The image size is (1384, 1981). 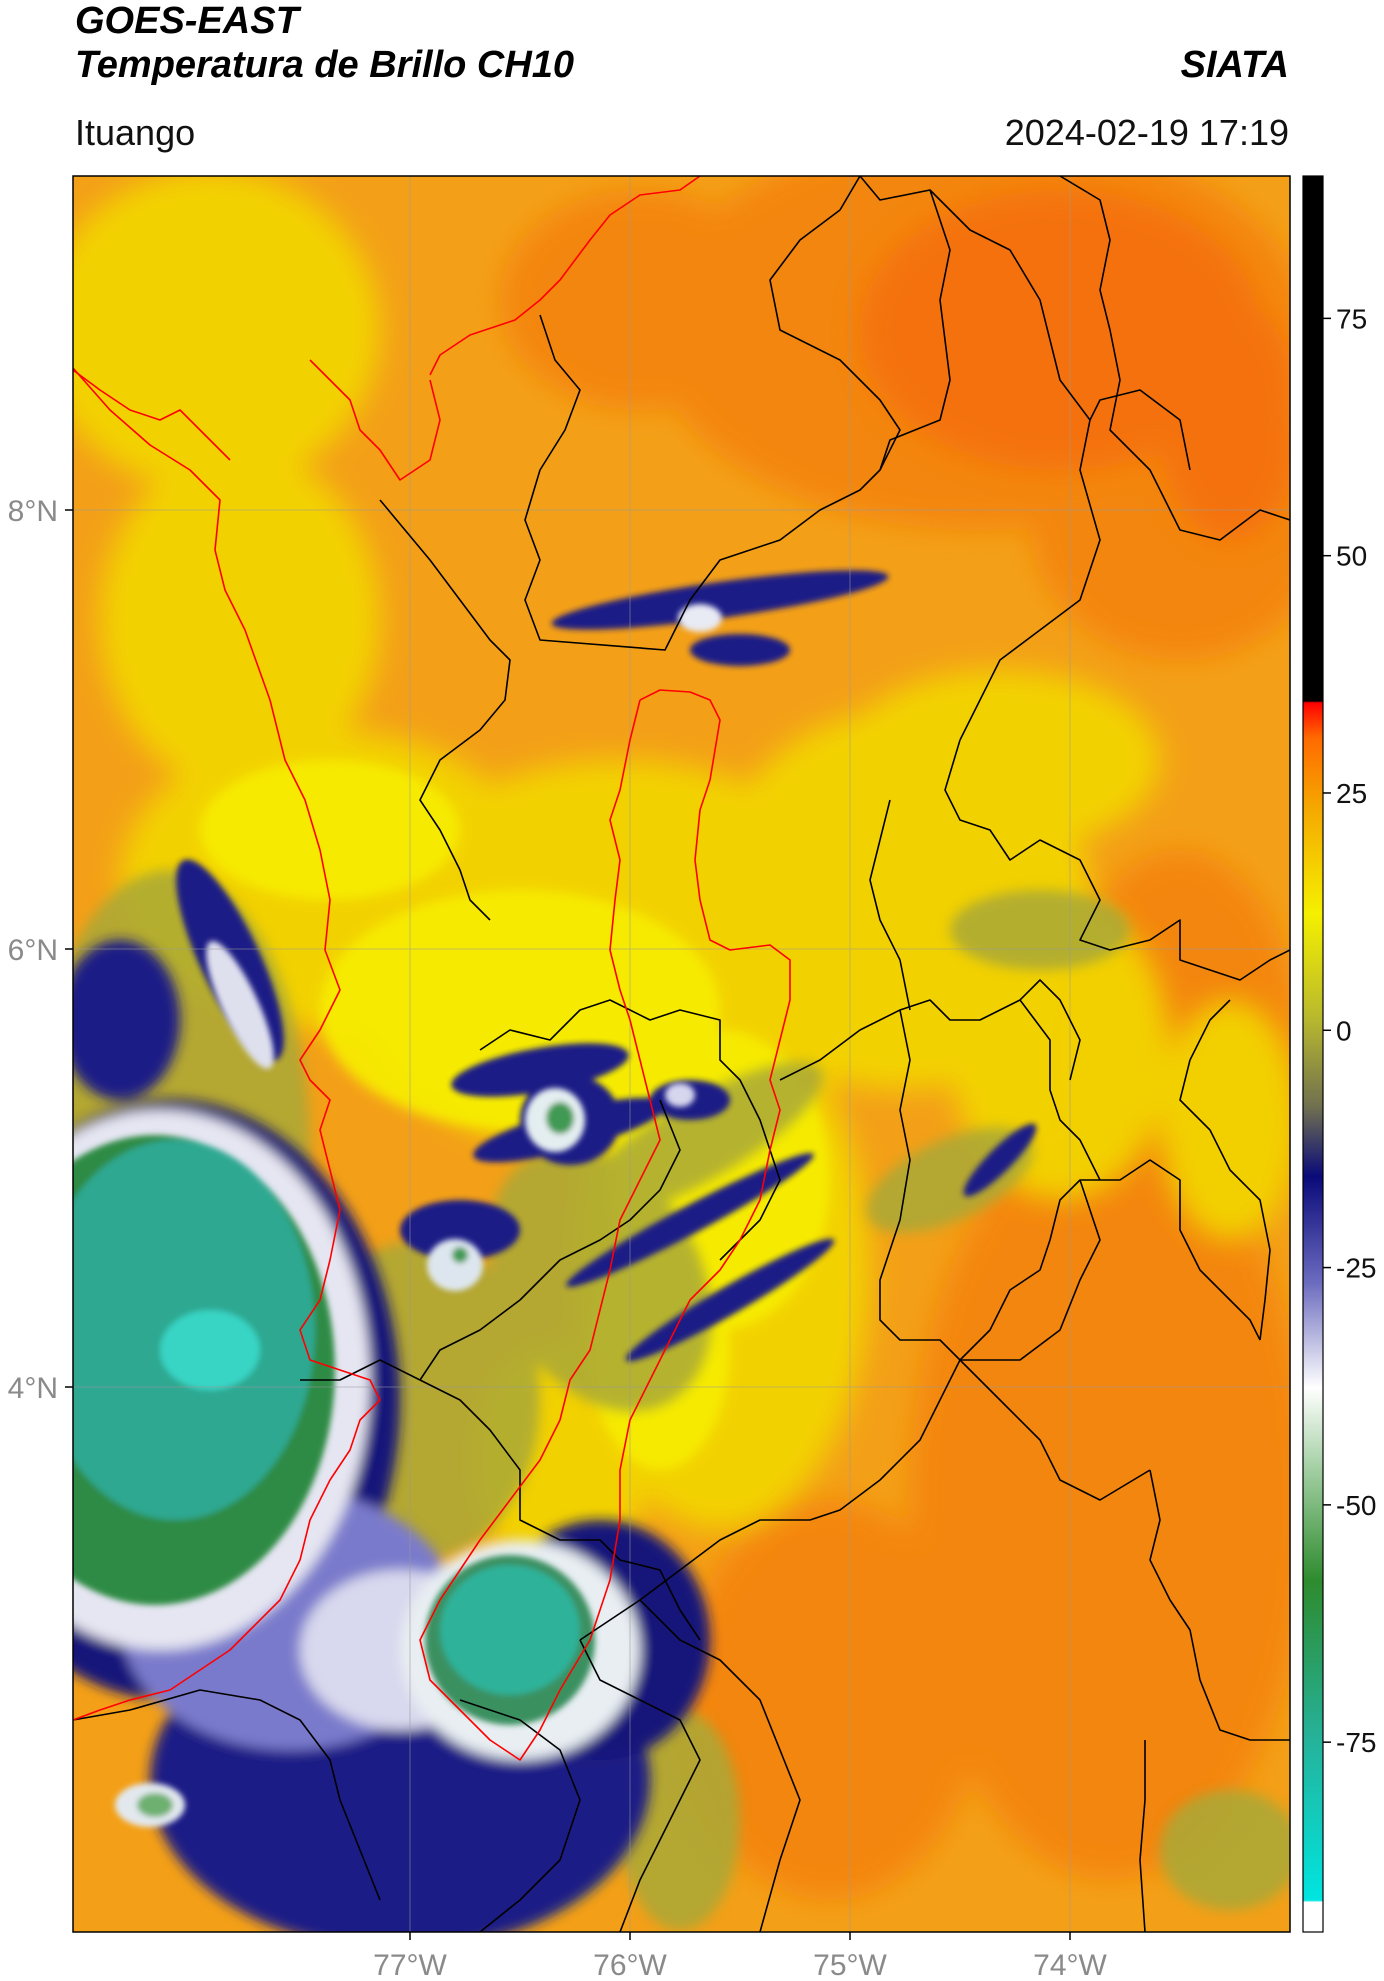 What do you see at coordinates (1351, 556) in the screenshot?
I see `colorbar-tick-label: 50` at bounding box center [1351, 556].